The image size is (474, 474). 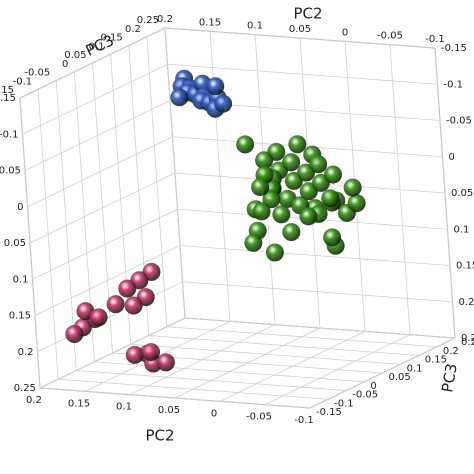 I want to click on y-tick-label: 0.25, so click(x=467, y=342).